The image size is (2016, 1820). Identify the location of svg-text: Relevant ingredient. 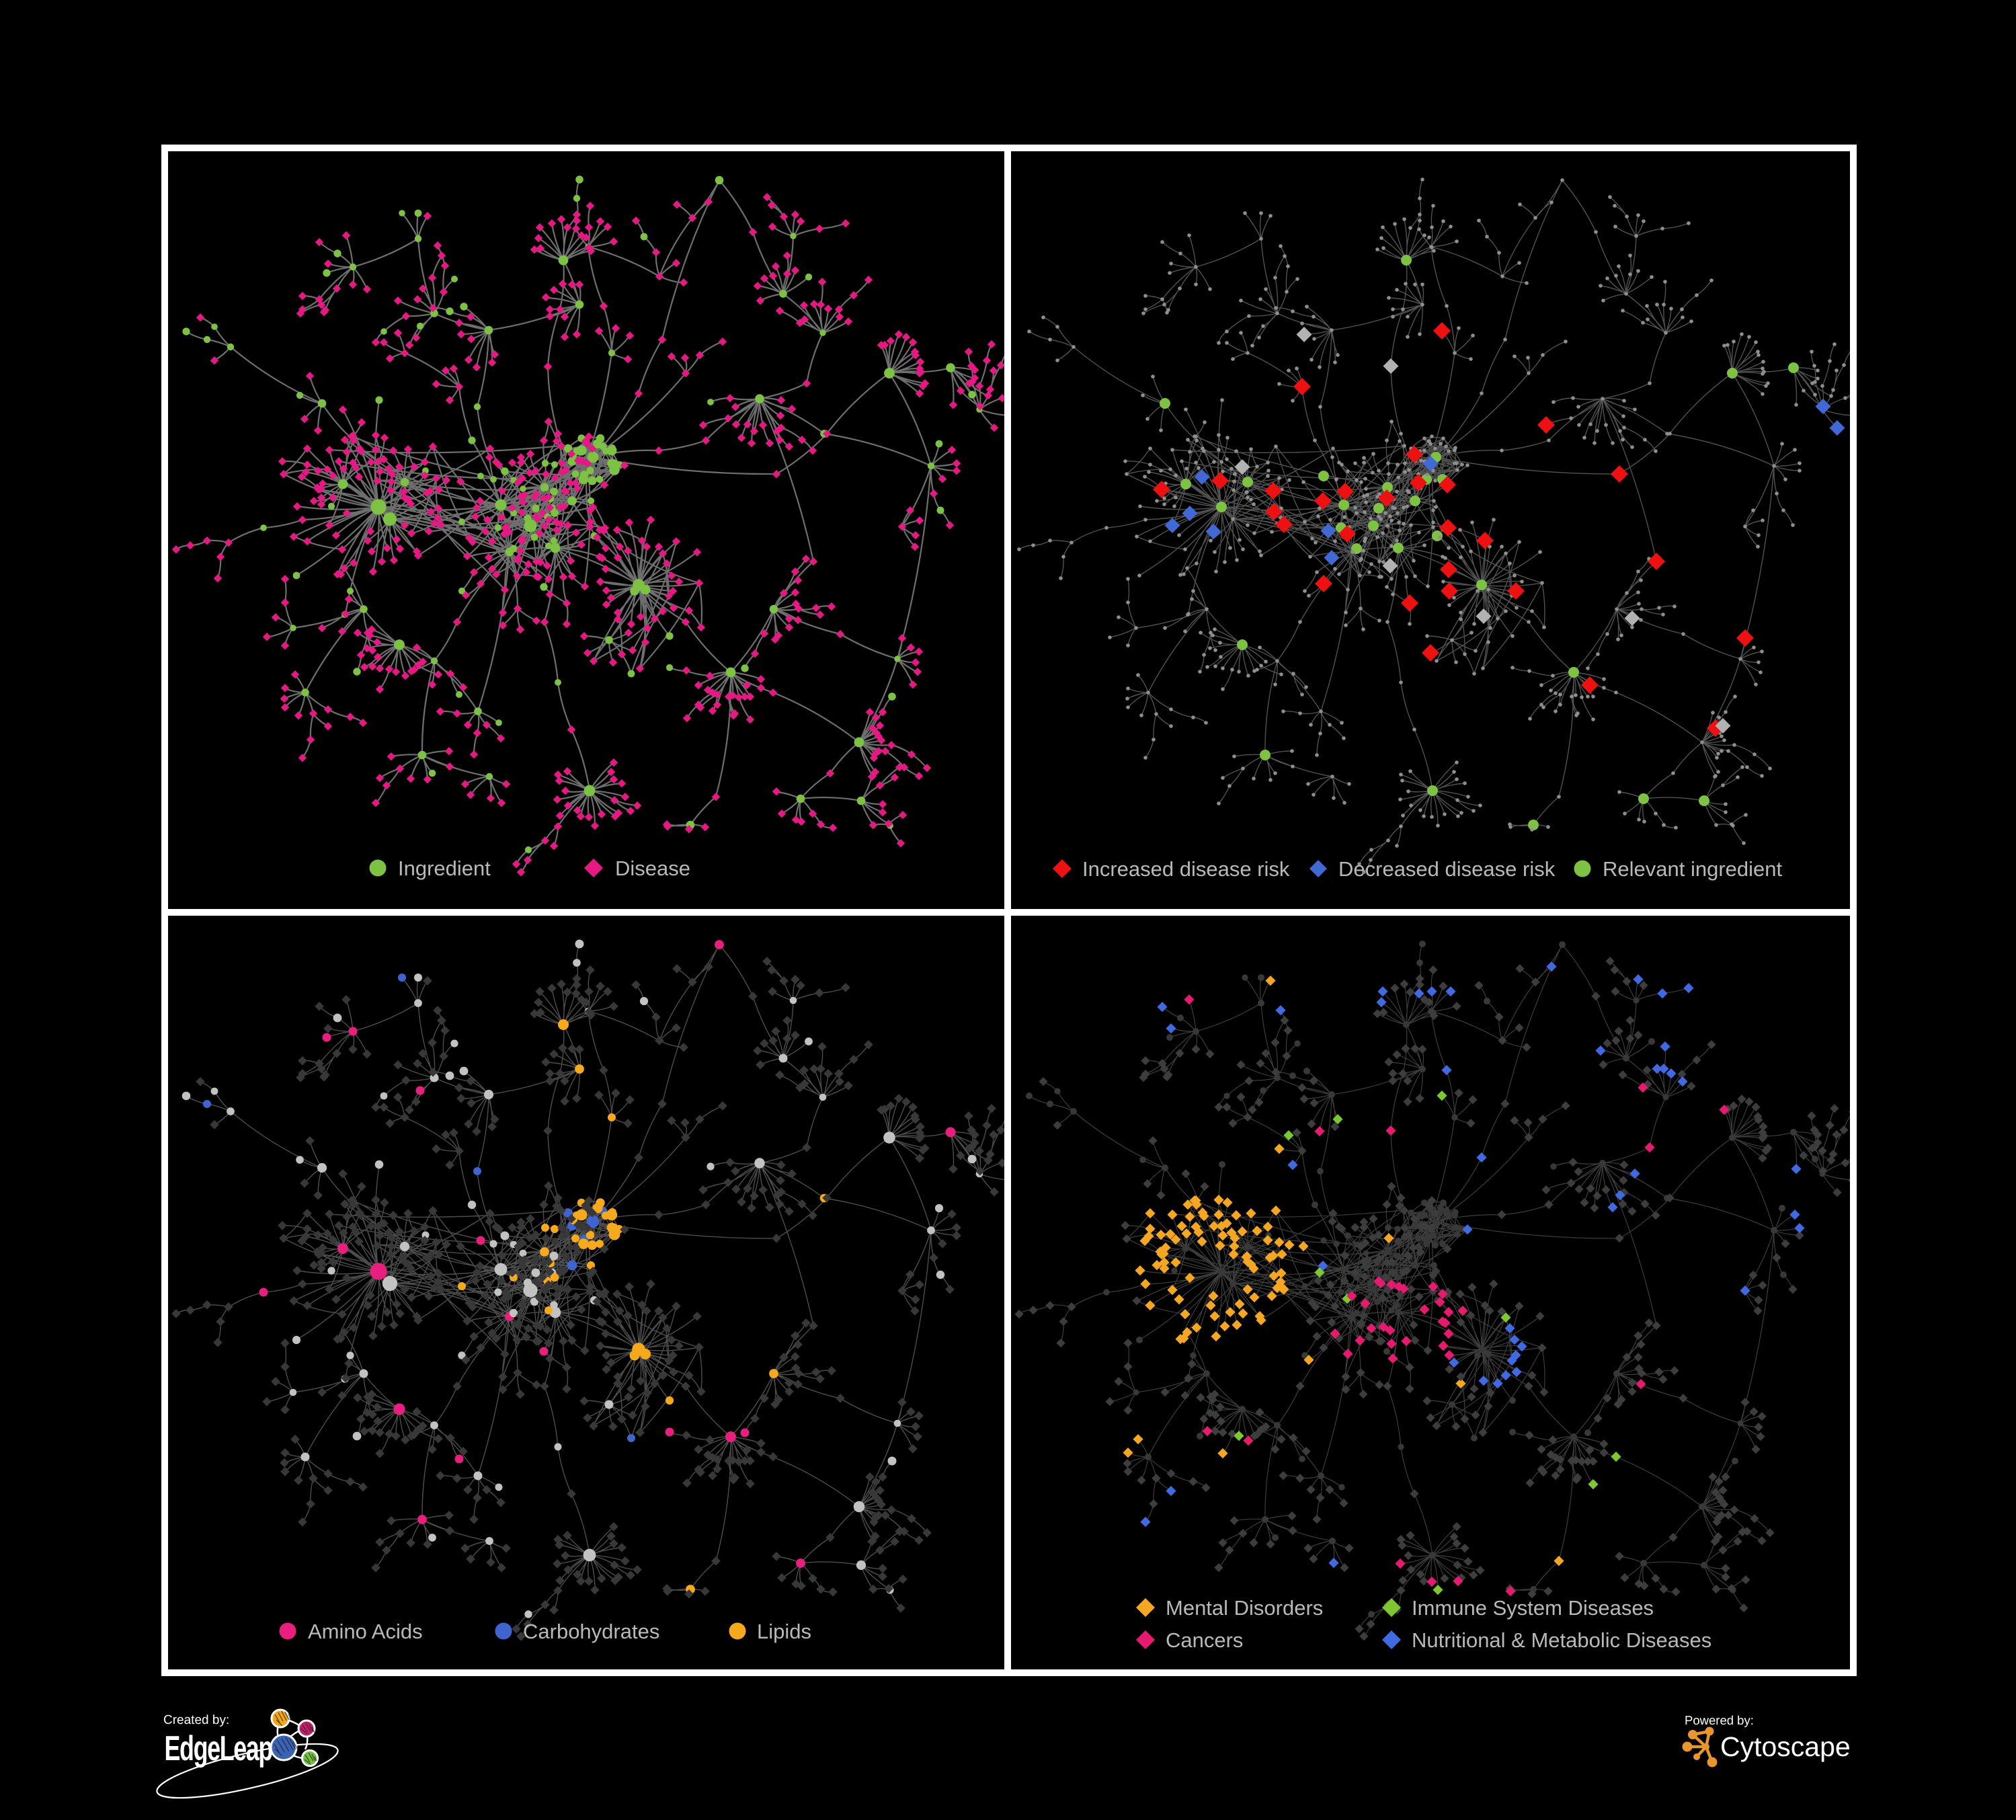
(1693, 869).